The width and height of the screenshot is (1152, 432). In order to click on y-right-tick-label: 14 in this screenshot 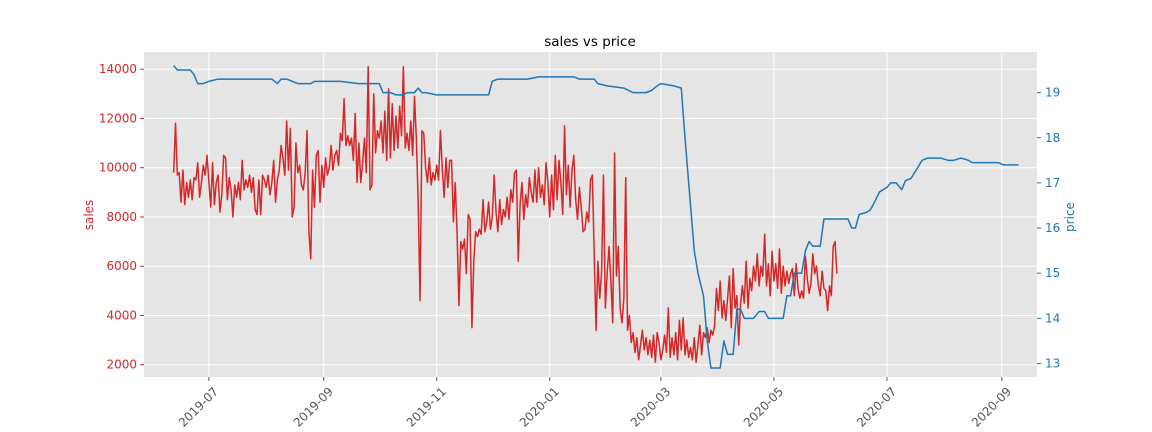, I will do `click(1052, 318)`.